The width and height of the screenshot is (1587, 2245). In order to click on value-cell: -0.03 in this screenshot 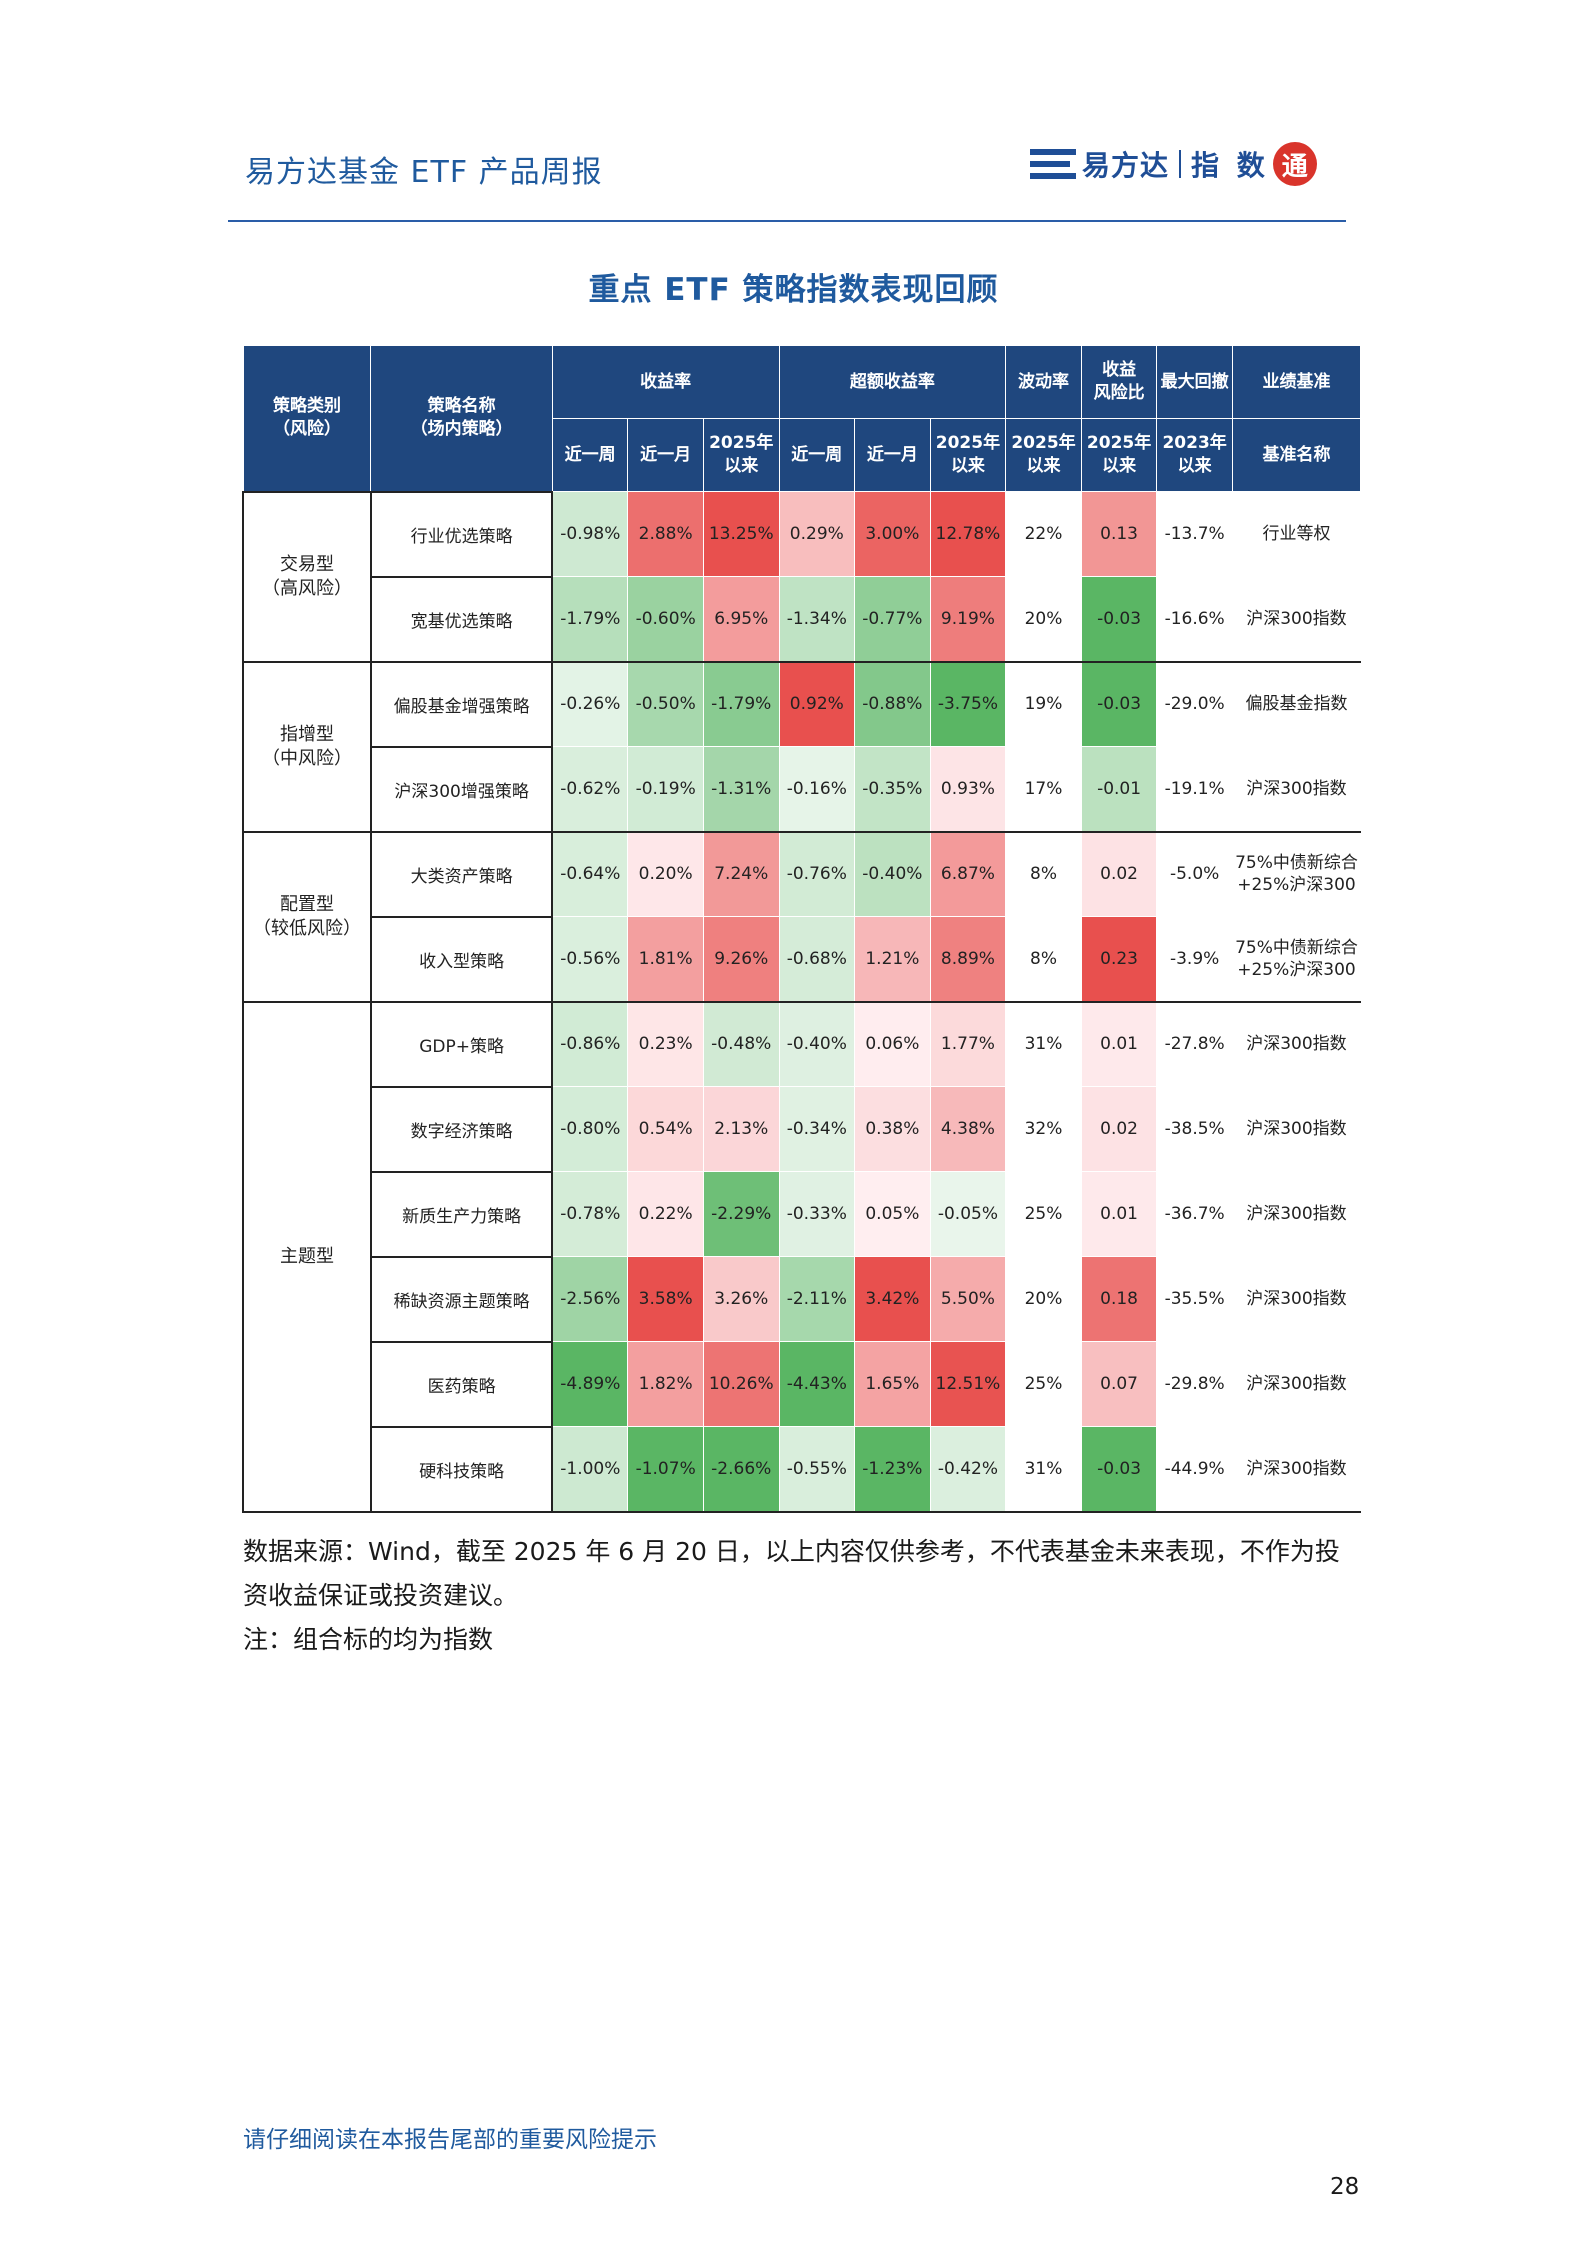, I will do `click(1119, 1469)`.